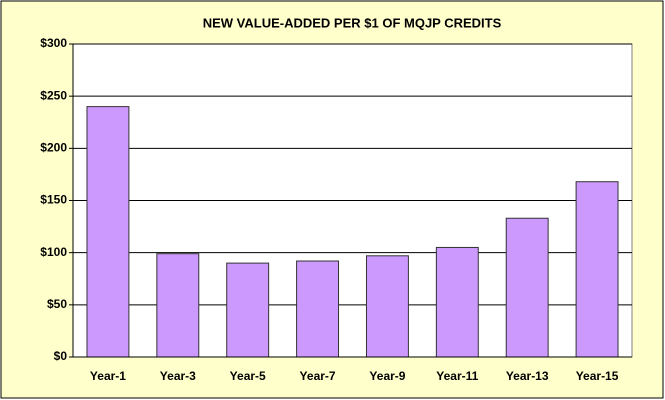 Image resolution: width=665 pixels, height=400 pixels. I want to click on y-tick-label: $150, so click(53, 200).